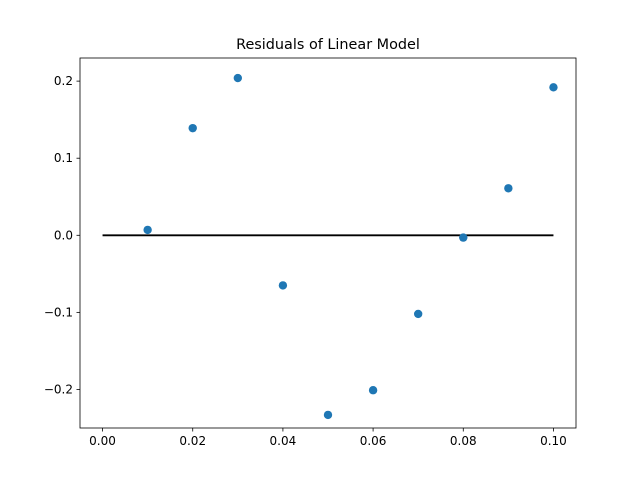 The image size is (640, 480). I want to click on x-tick-label: 0.08, so click(463, 441).